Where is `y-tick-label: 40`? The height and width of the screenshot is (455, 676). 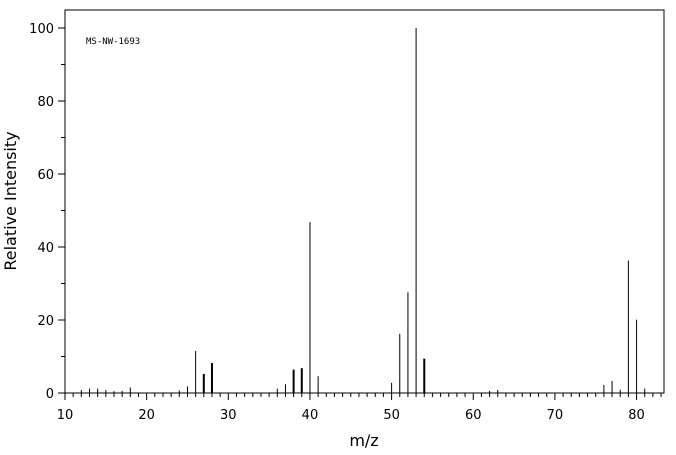
y-tick-label: 40 is located at coordinates (45, 248).